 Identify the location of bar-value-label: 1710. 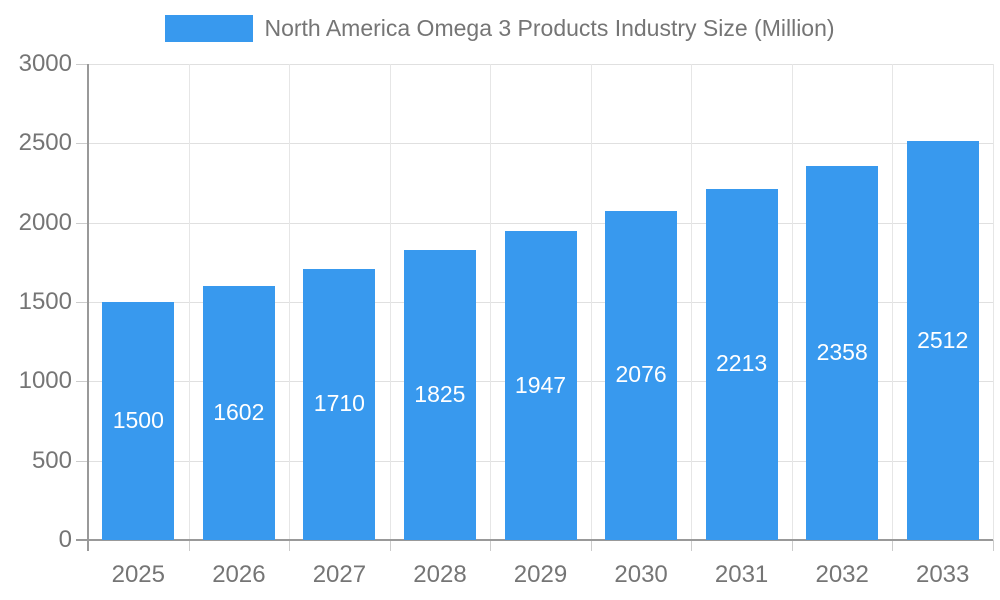
(339, 403).